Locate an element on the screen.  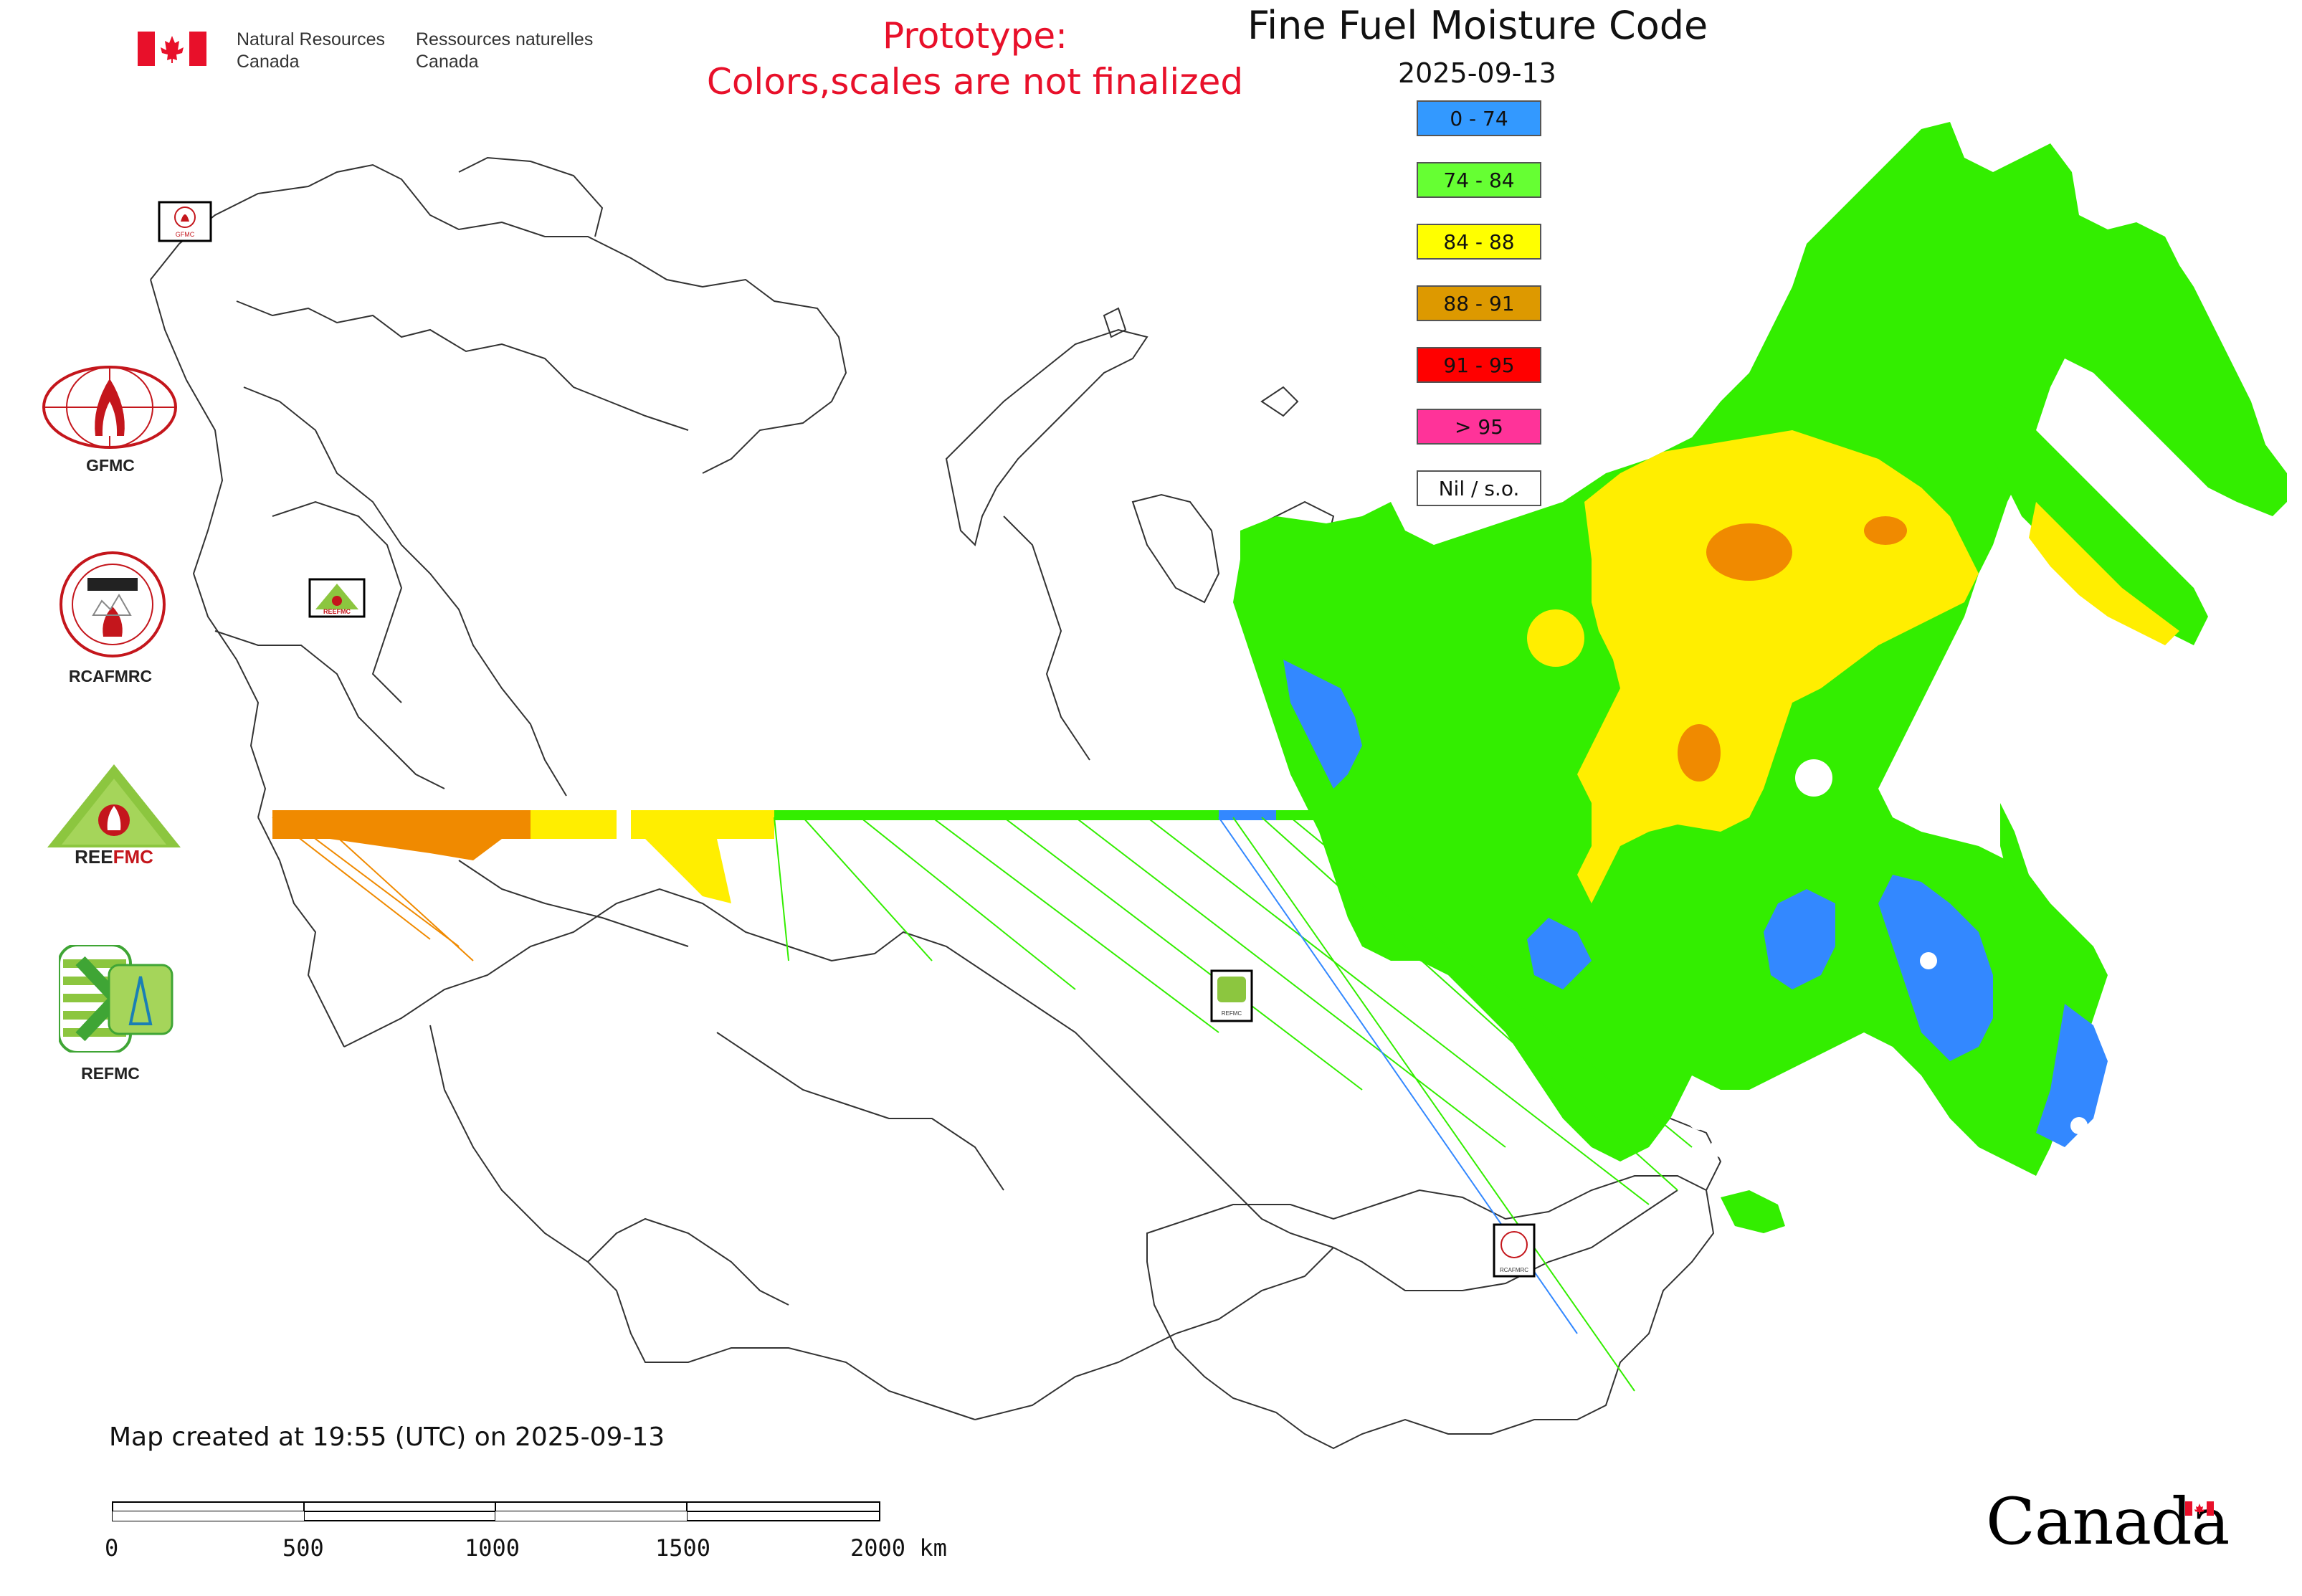
gfmc-logo-icon is located at coordinates (110, 407).